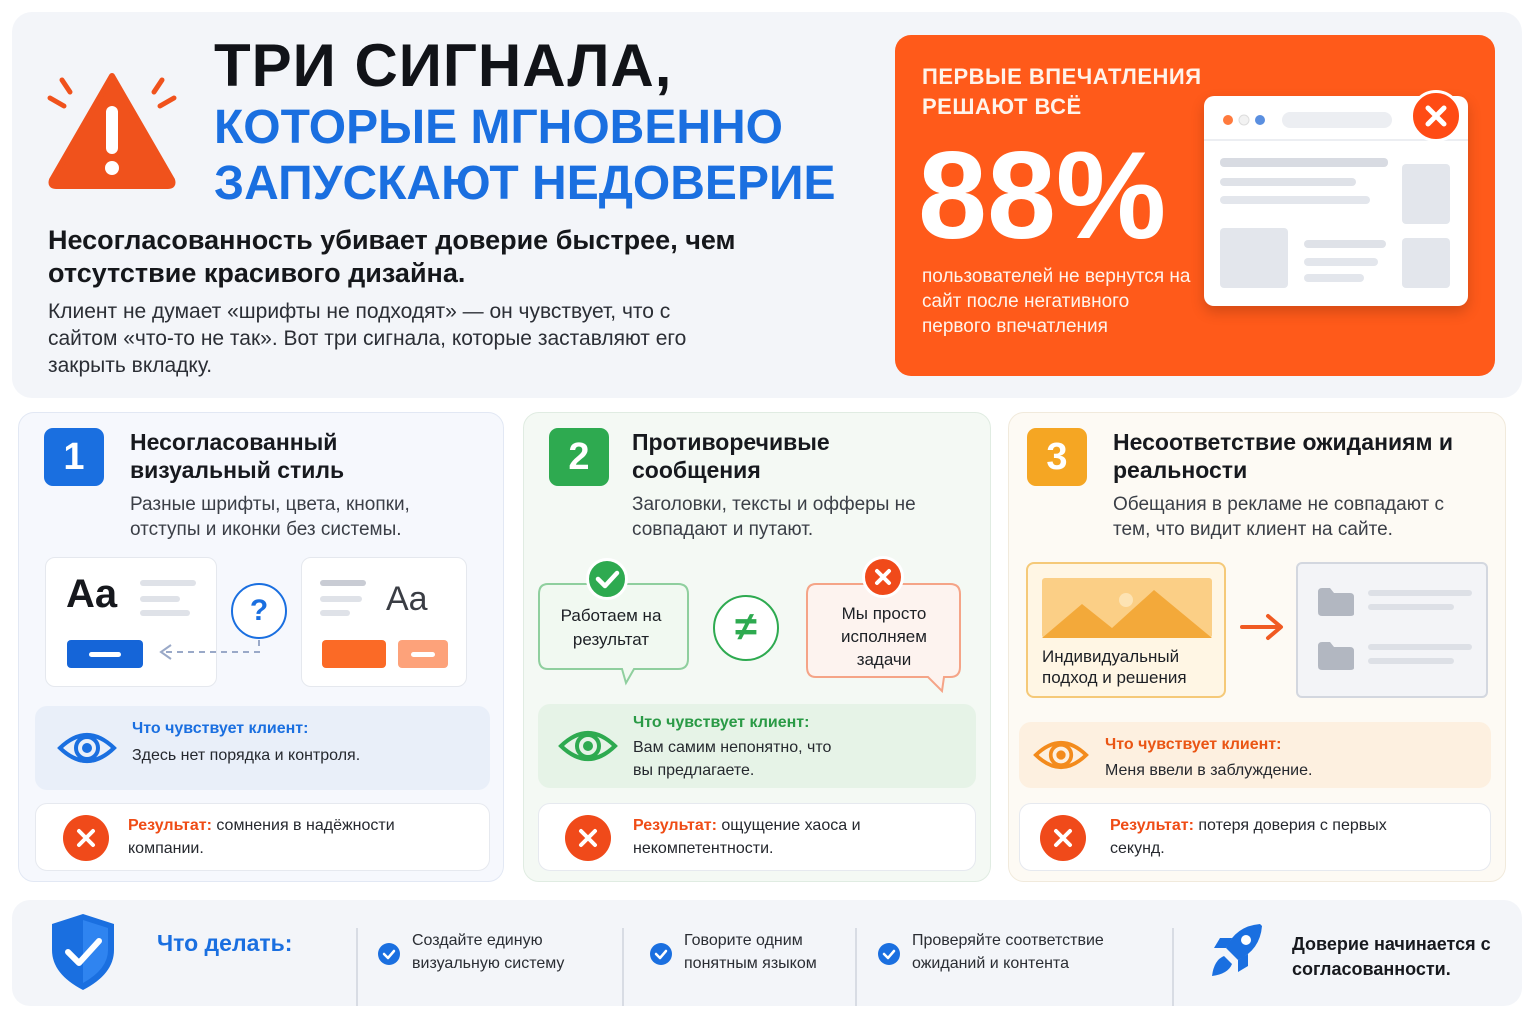  Describe the element at coordinates (423, 654) in the screenshot. I see `light-orange-button-sample` at that location.